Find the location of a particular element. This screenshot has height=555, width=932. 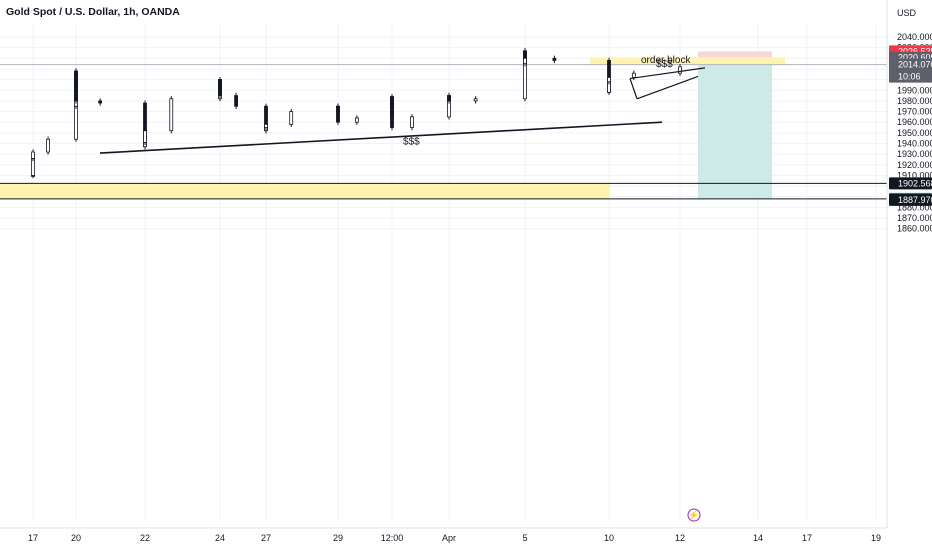

trendline-support is located at coordinates (381, 137).